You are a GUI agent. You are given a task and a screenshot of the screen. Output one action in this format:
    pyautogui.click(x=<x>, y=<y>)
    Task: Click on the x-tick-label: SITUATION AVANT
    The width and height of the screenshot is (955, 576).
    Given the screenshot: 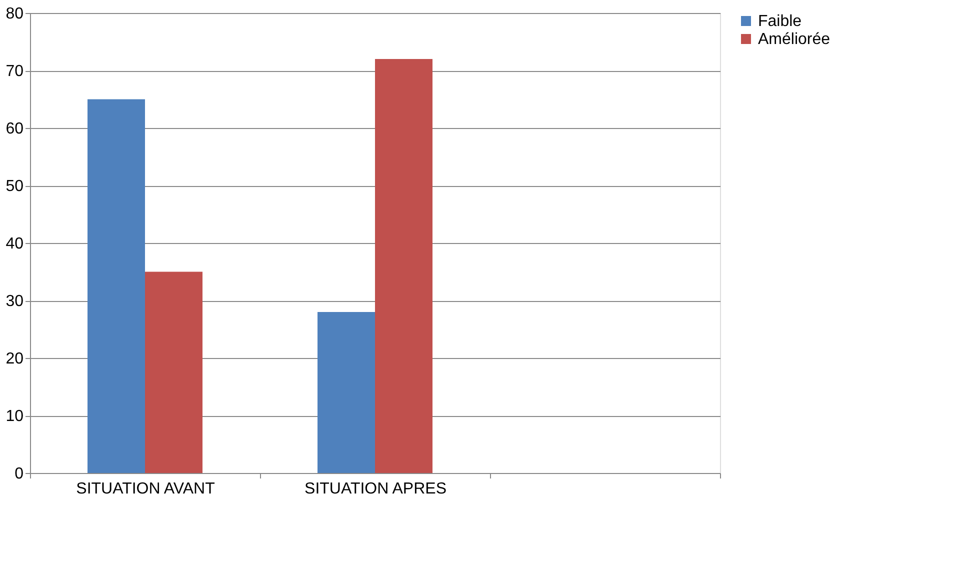 What is the action you would take?
    pyautogui.click(x=146, y=489)
    